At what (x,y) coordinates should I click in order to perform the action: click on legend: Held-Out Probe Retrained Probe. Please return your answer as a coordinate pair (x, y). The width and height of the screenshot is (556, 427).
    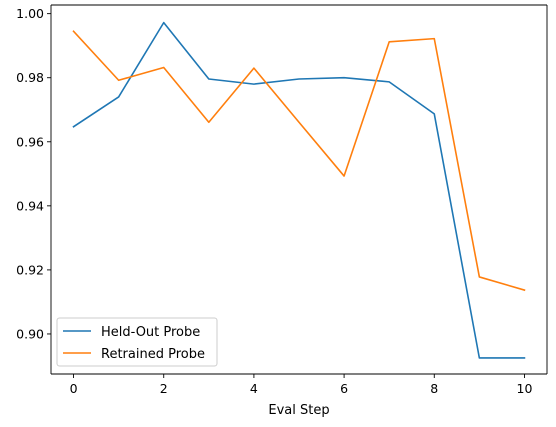
    Looking at the image, I should click on (137, 342).